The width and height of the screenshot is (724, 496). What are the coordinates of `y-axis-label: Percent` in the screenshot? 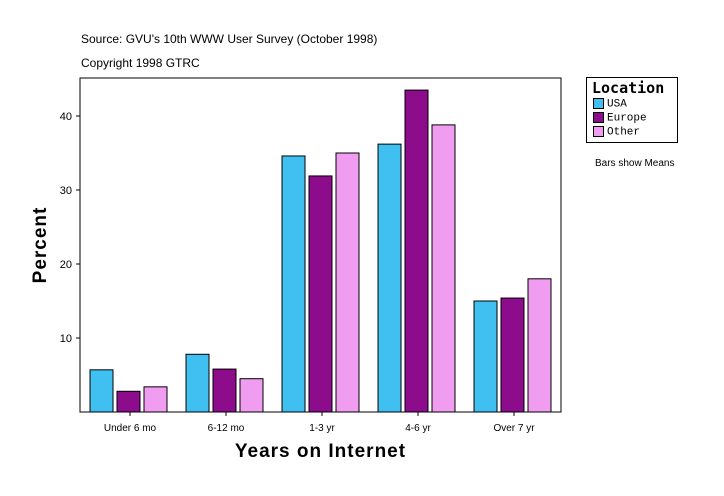 It's located at (40, 245).